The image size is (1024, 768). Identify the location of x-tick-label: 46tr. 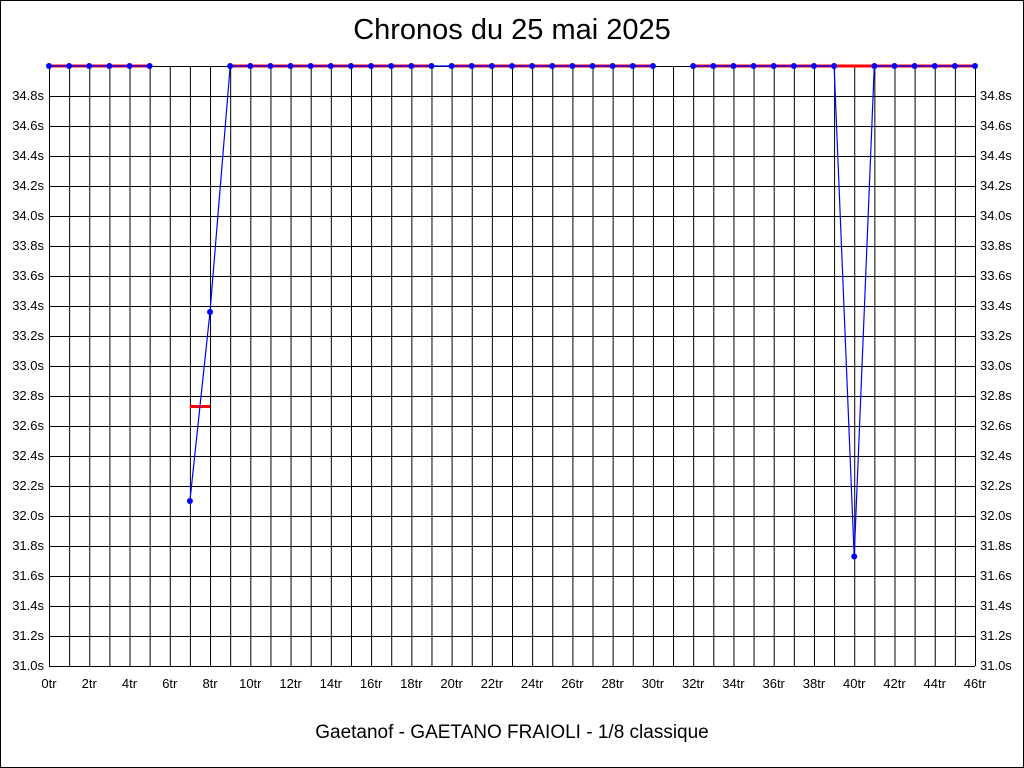
(975, 683).